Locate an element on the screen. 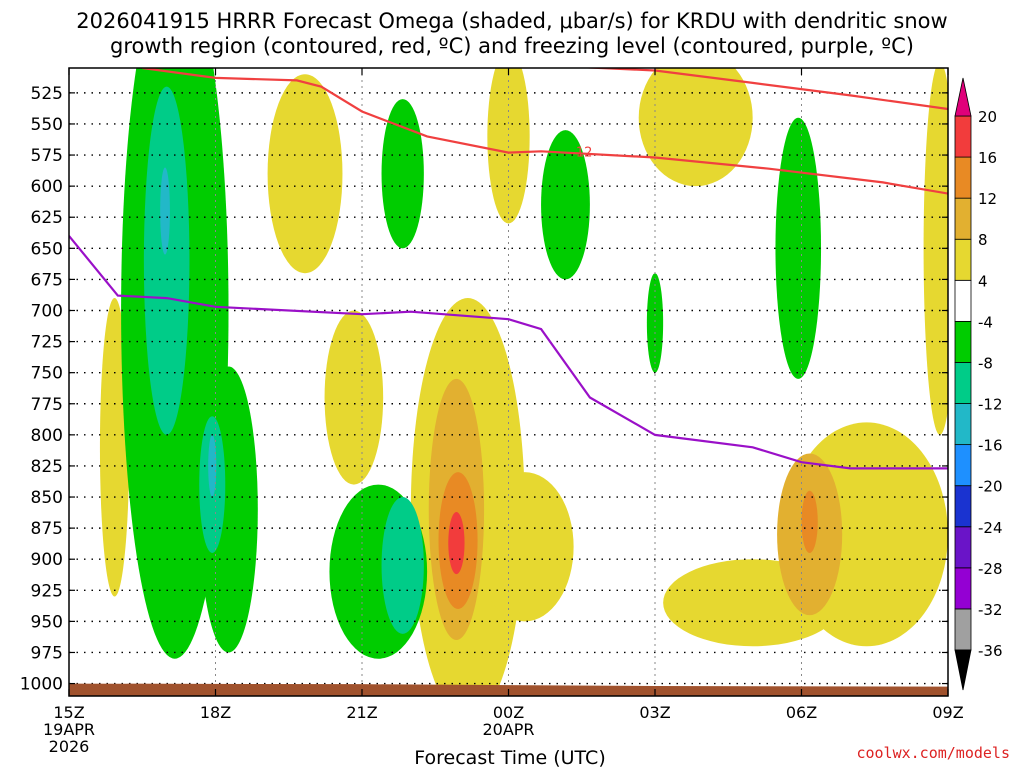  y-tick-label-12: 825 is located at coordinates (47, 467).